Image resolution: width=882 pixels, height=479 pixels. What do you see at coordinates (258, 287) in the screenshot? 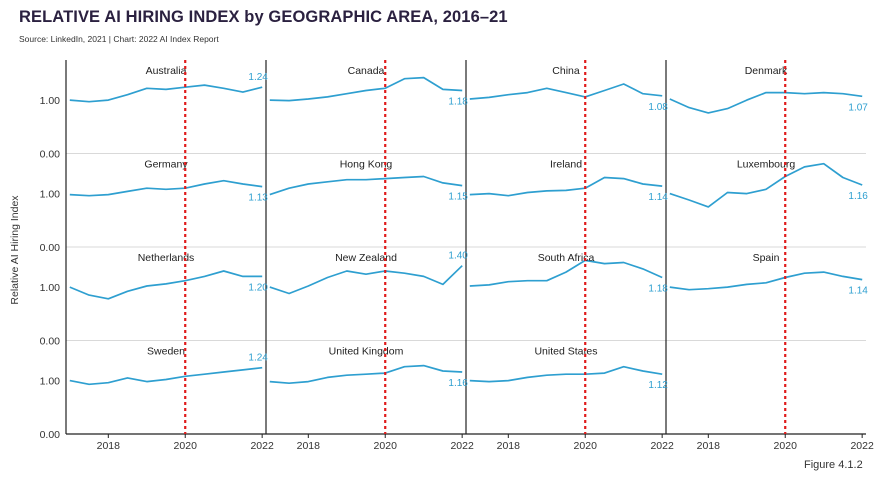
I see `data-label-final: 1.20` at bounding box center [258, 287].